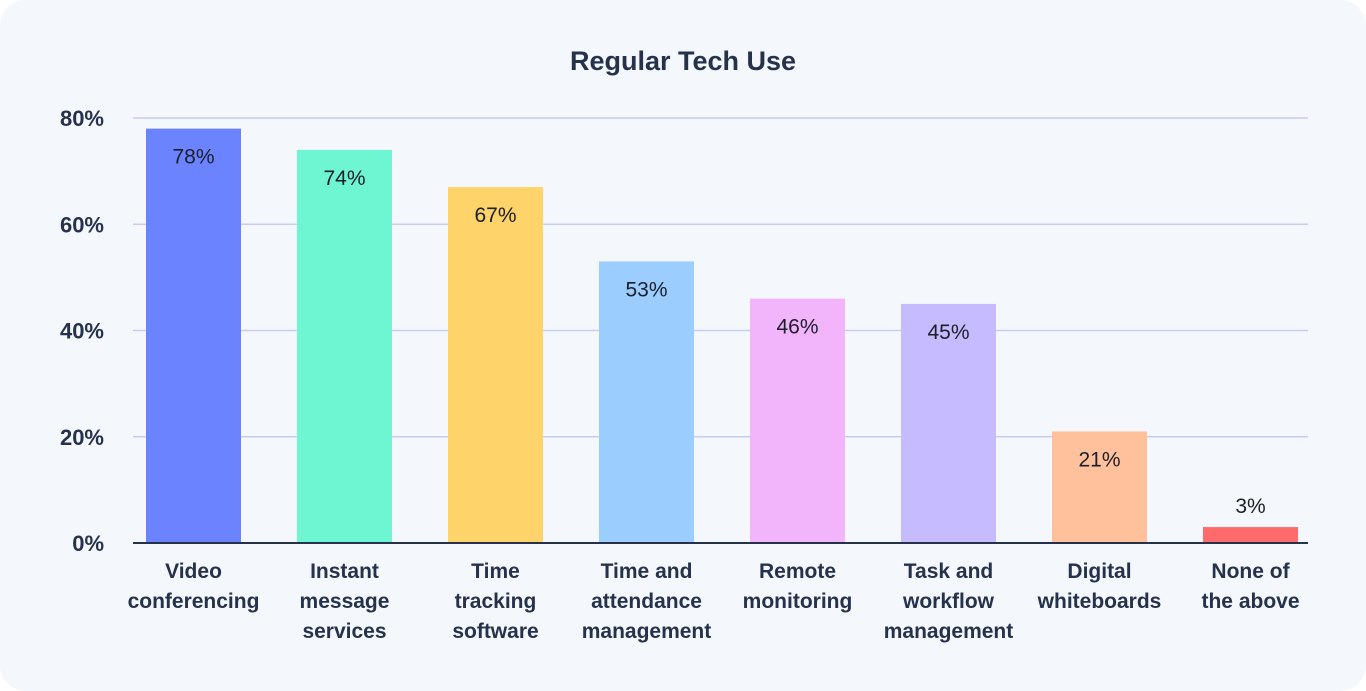  Describe the element at coordinates (1099, 586) in the screenshot. I see `x-tick-label: Digital whiteboards` at that location.